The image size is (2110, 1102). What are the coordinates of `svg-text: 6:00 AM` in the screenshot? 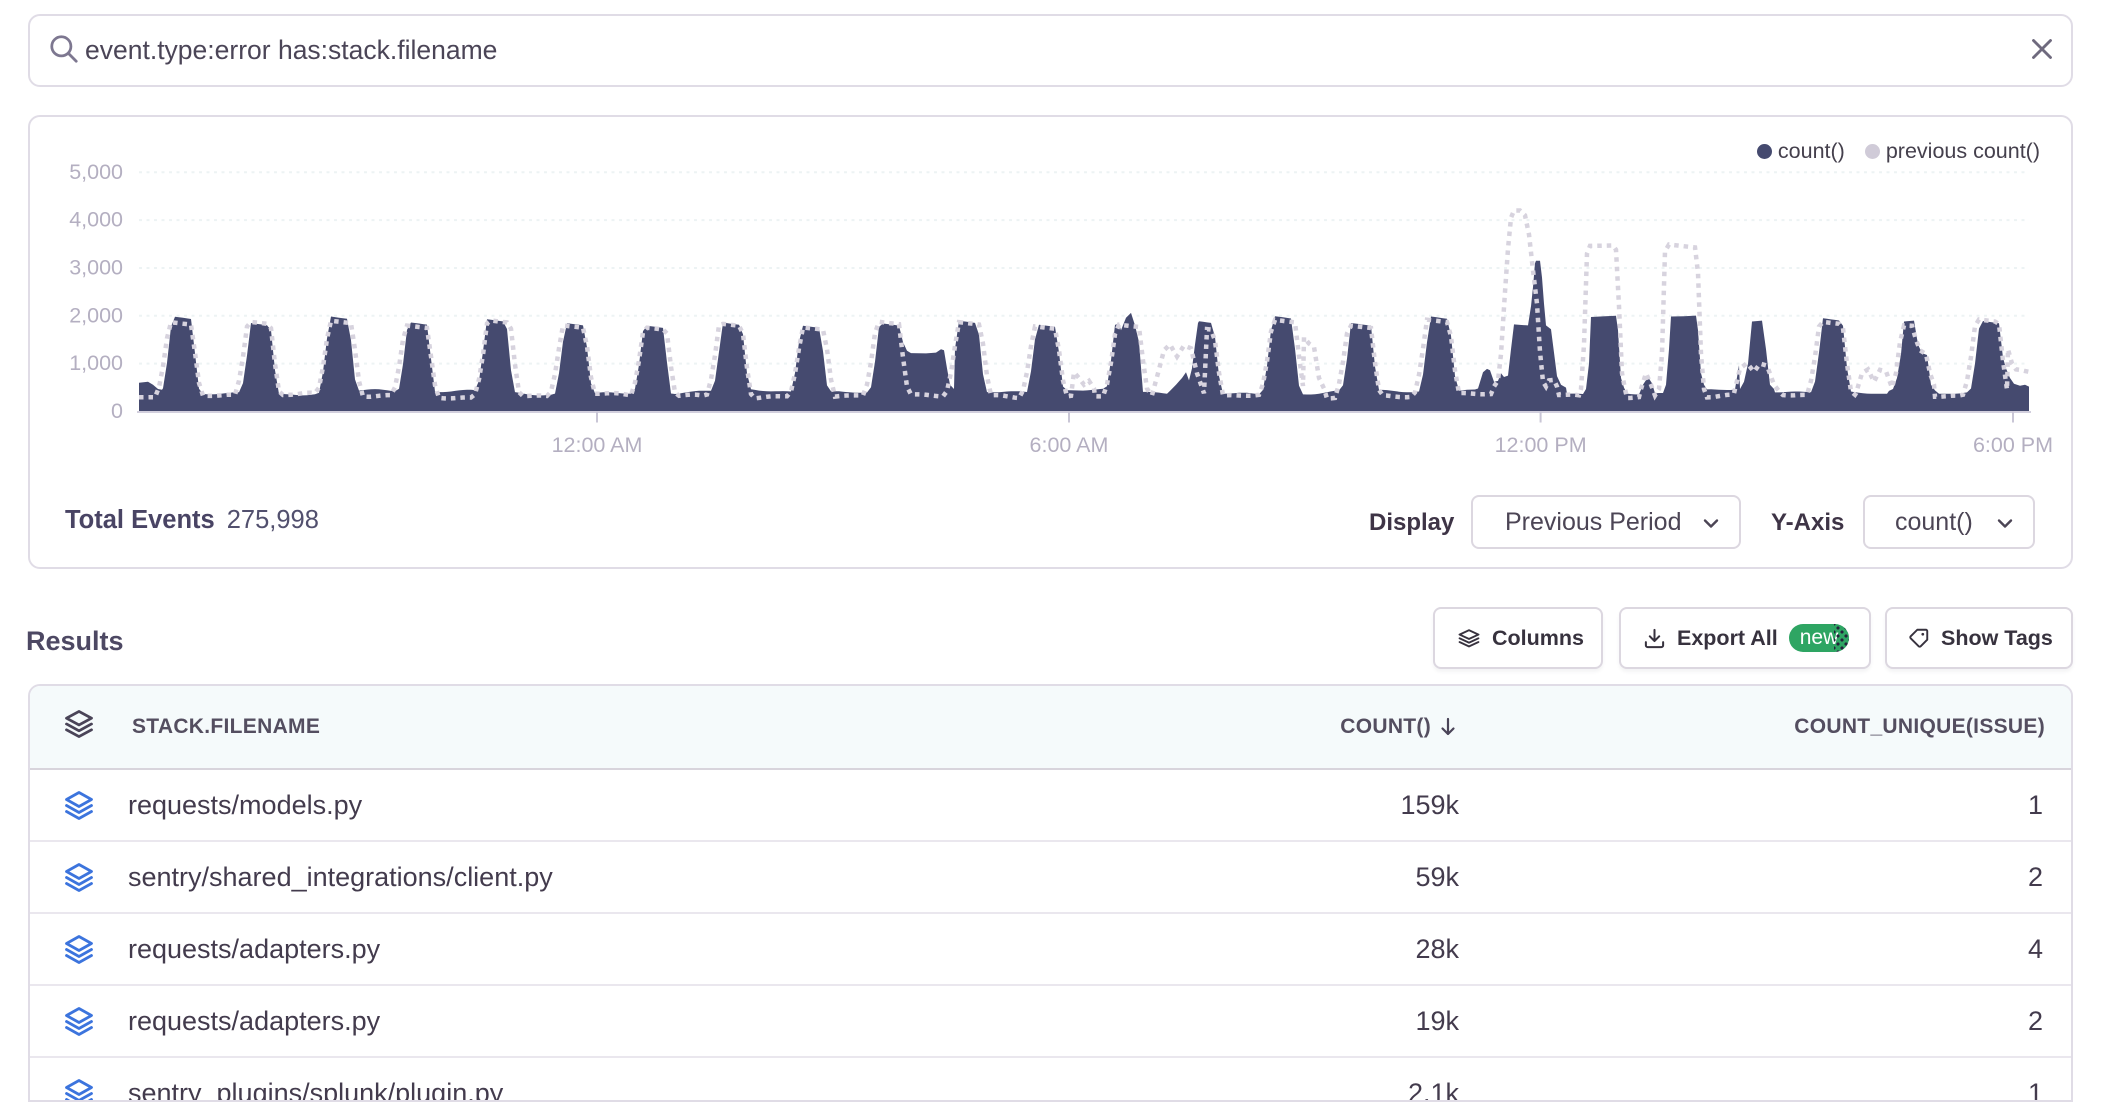 It's located at (1069, 445).